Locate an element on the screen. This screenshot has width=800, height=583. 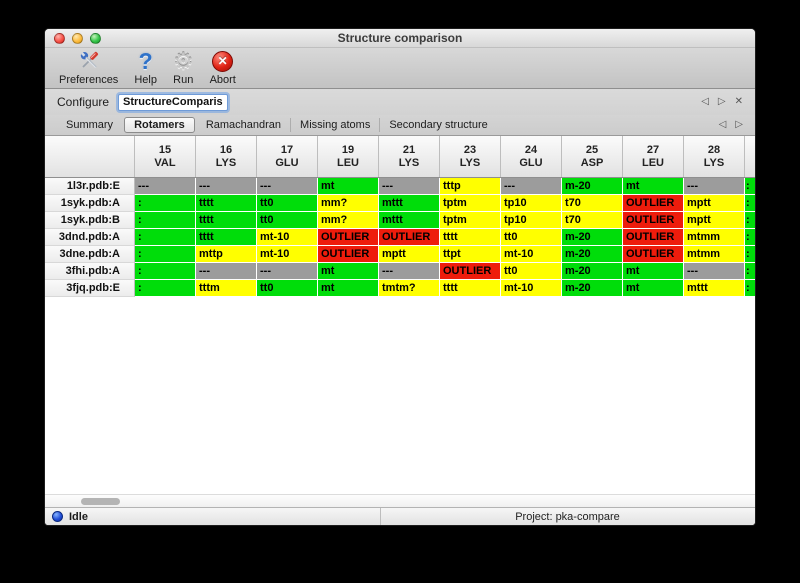
column-header: 27 LEU is located at coordinates (653, 156).